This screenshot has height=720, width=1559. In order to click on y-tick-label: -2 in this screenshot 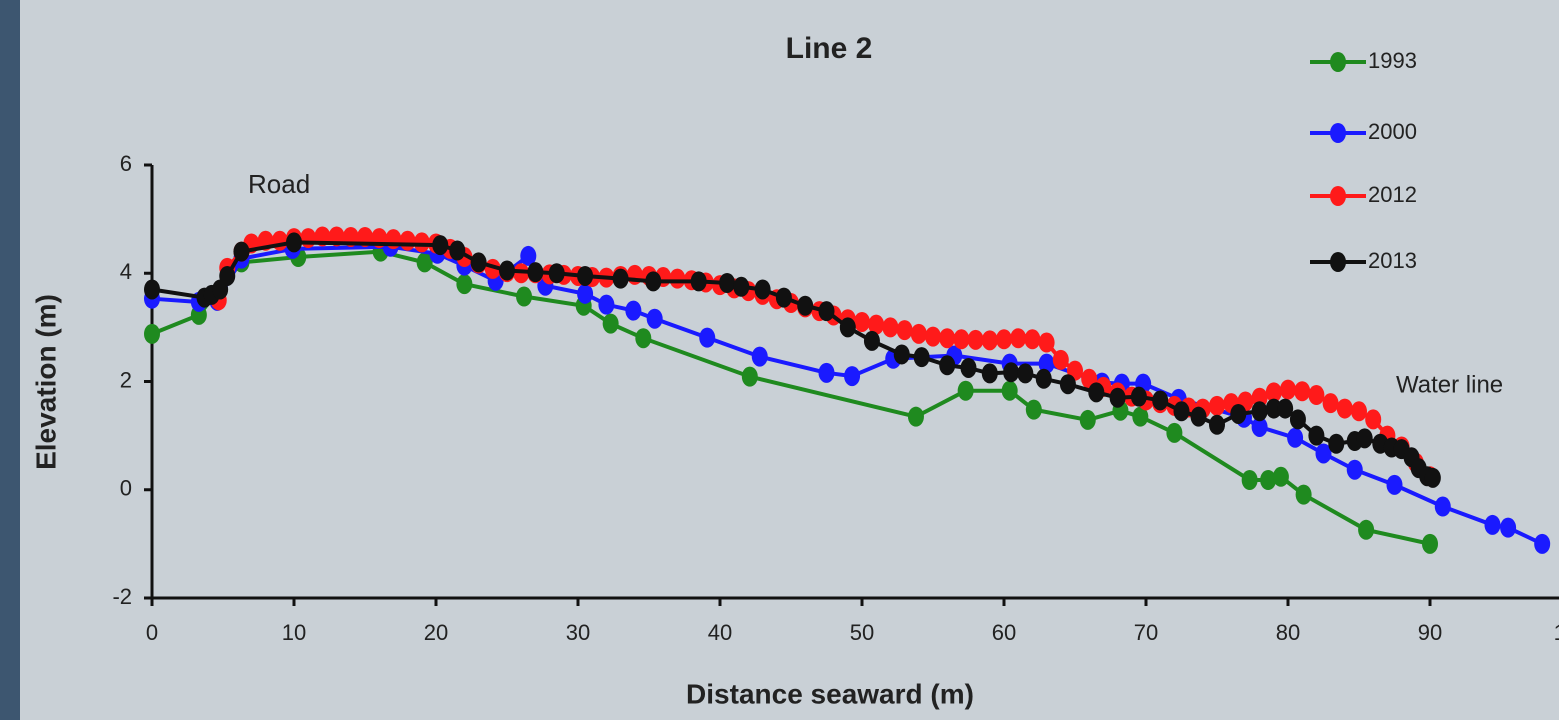, I will do `click(122, 596)`.